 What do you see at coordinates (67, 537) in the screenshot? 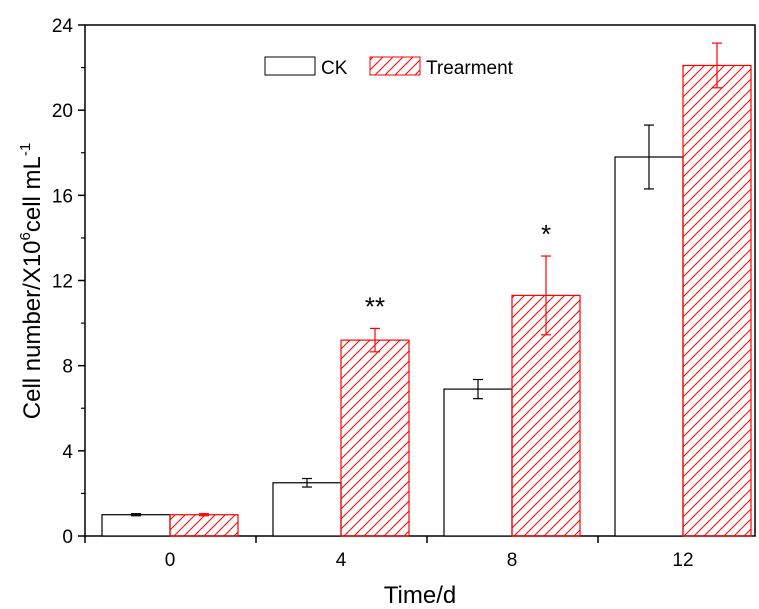
I see `y-tick-label: 0` at bounding box center [67, 537].